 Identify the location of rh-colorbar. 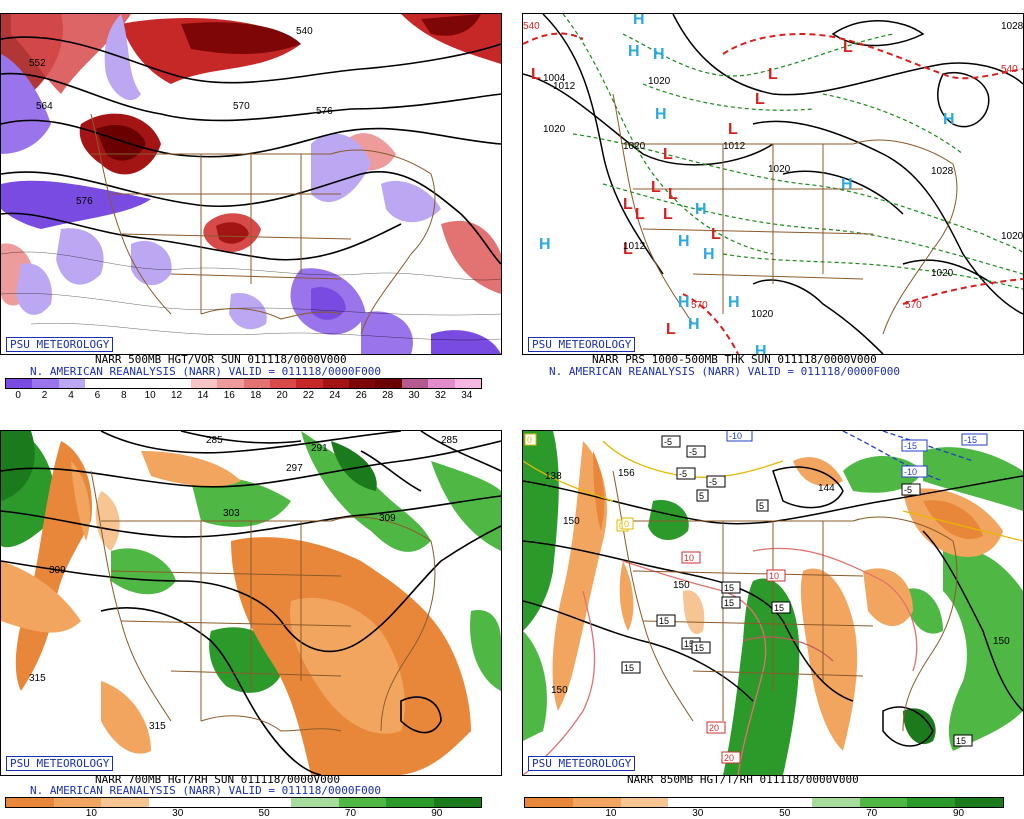
(243, 802).